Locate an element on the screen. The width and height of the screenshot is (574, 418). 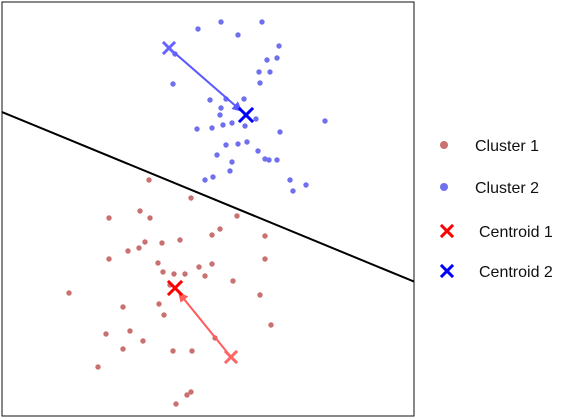
centroid-2-initial-marker-stroke-b is located at coordinates (169, 48).